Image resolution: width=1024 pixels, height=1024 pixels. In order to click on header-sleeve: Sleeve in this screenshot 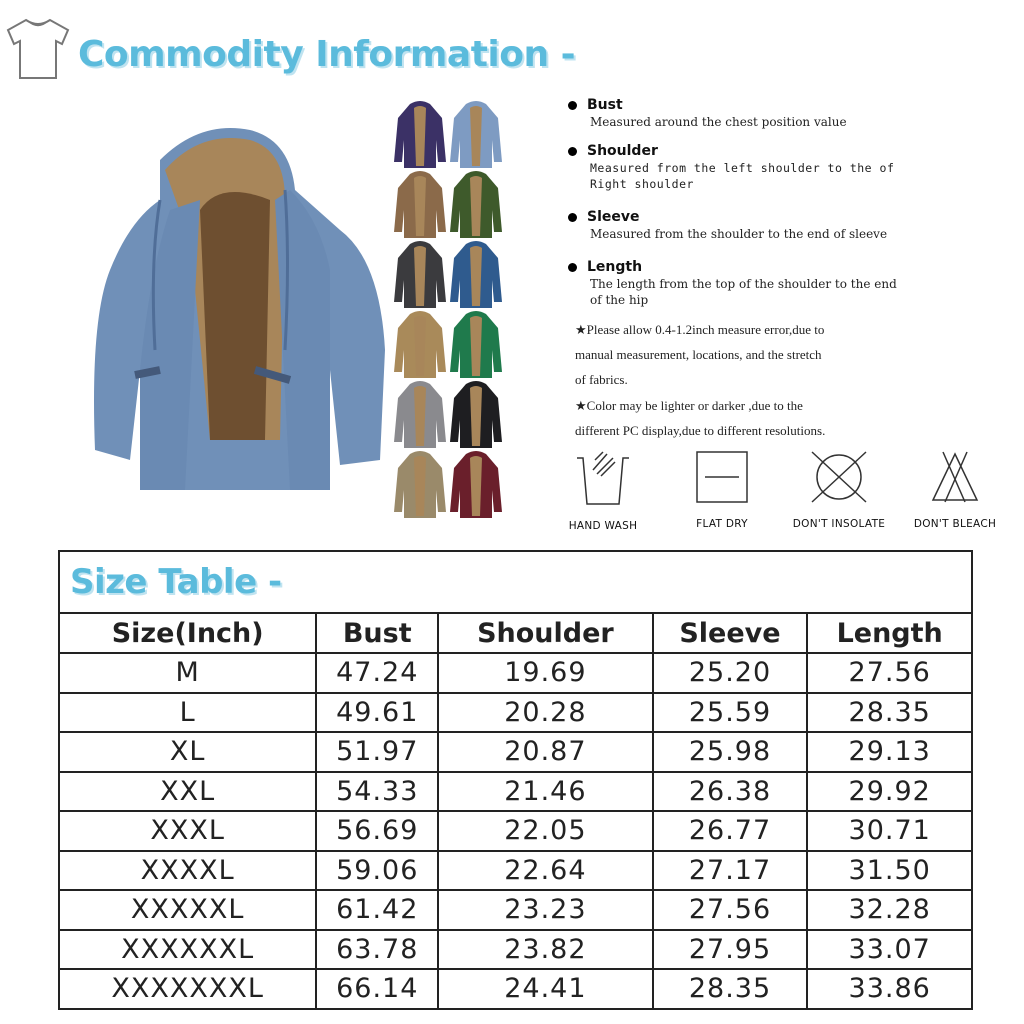, I will do `click(730, 633)`.